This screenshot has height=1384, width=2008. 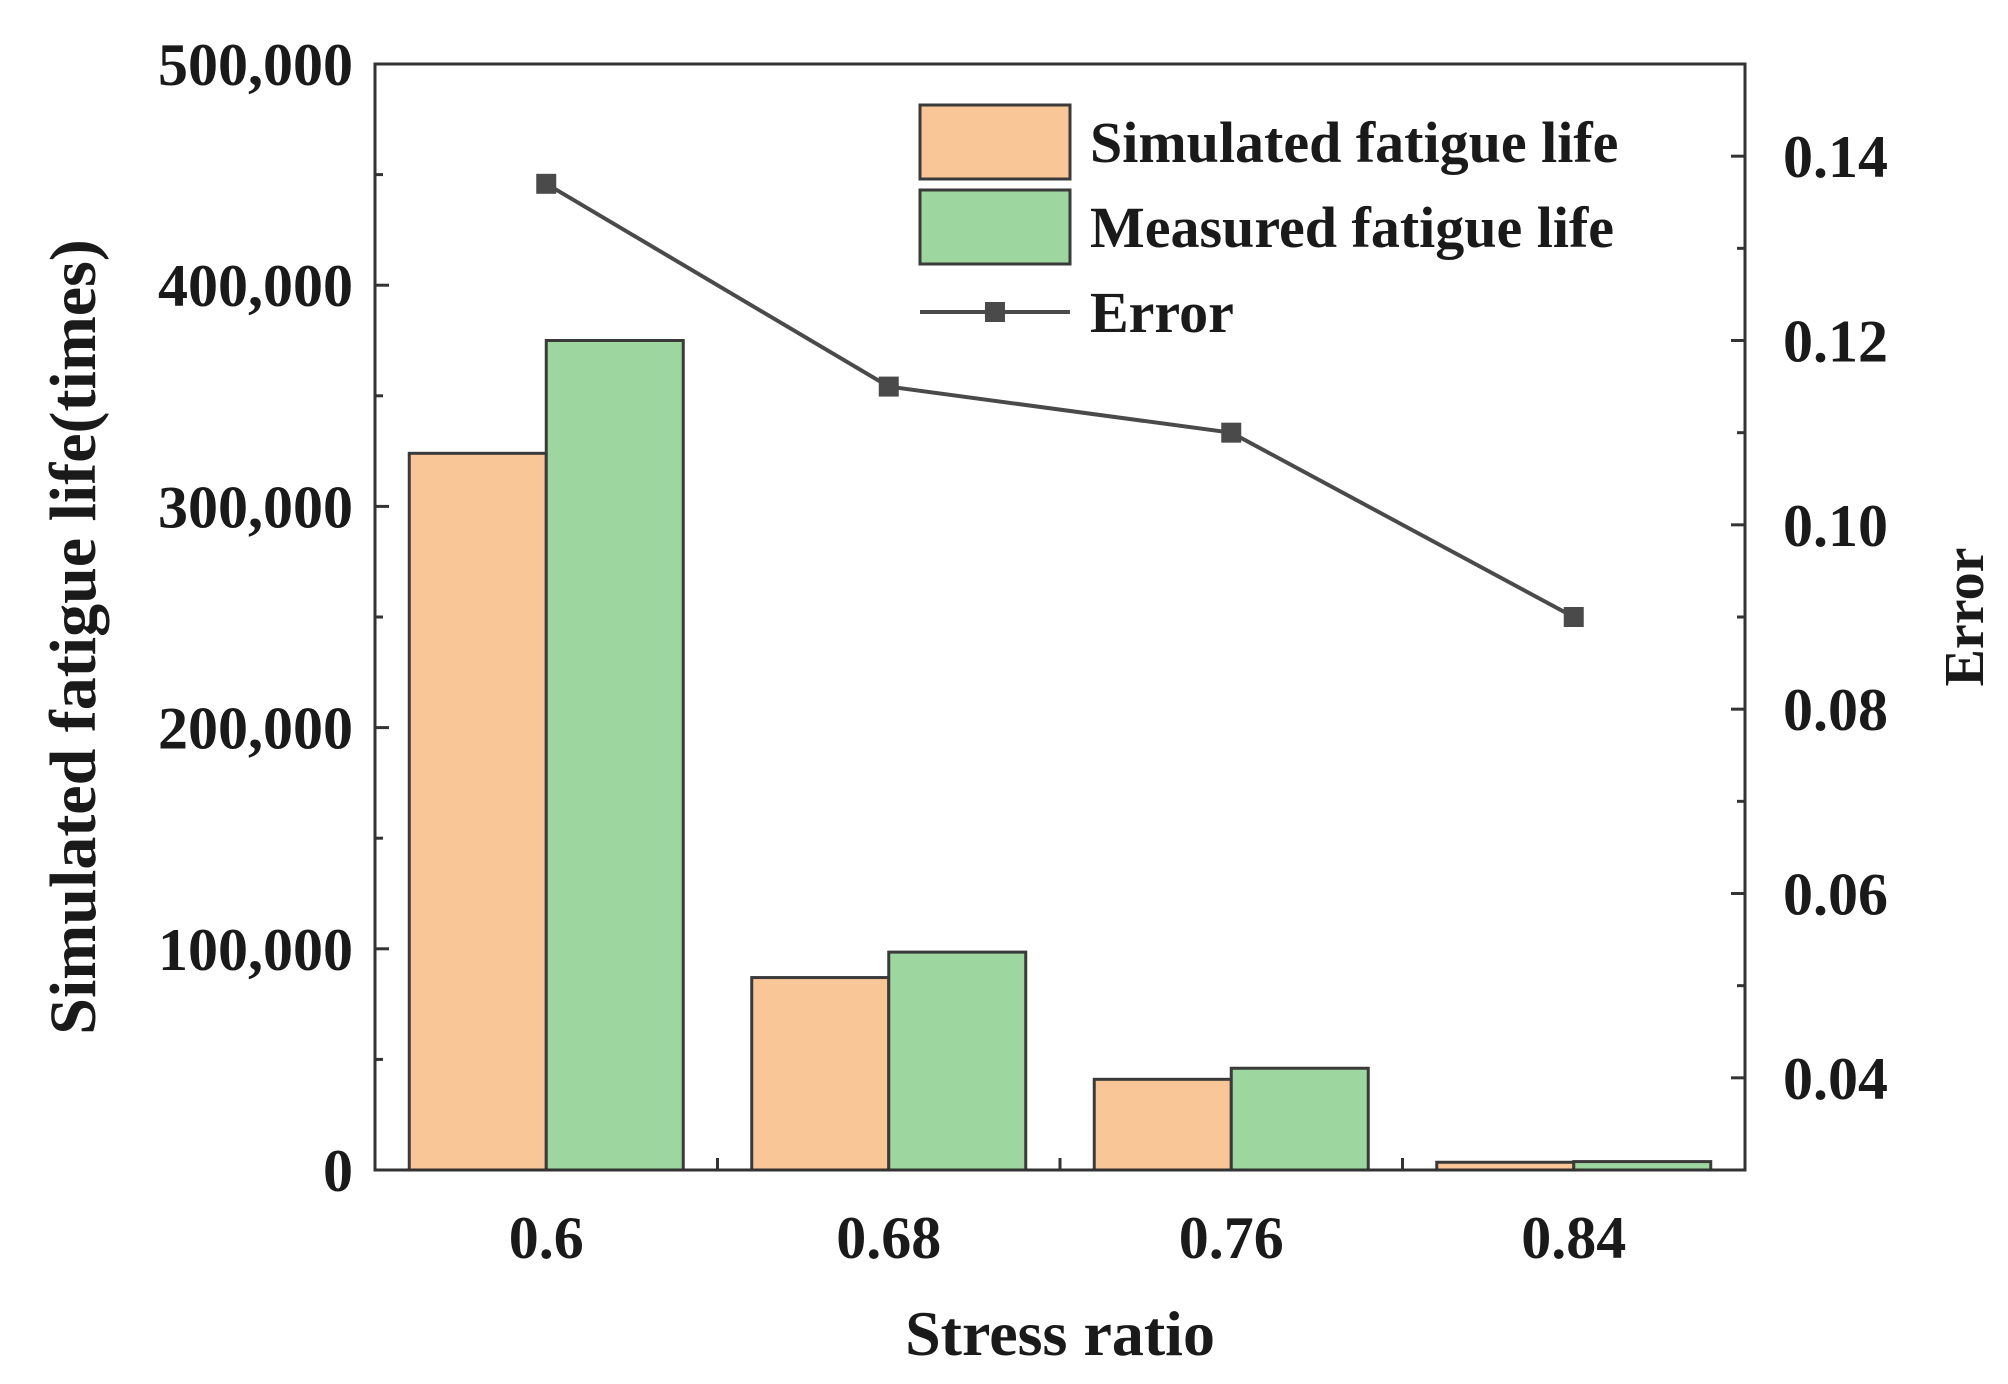 I want to click on y2-tick-label: 0.10, so click(x=1835, y=526).